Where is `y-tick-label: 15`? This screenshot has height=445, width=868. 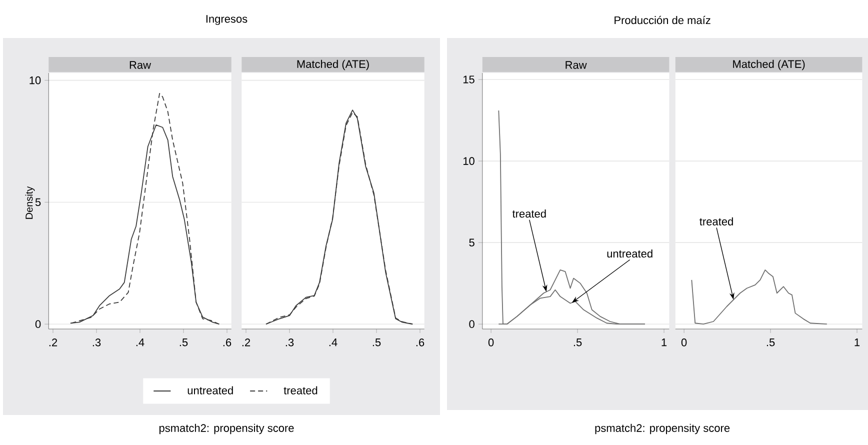 y-tick-label: 15 is located at coordinates (468, 80).